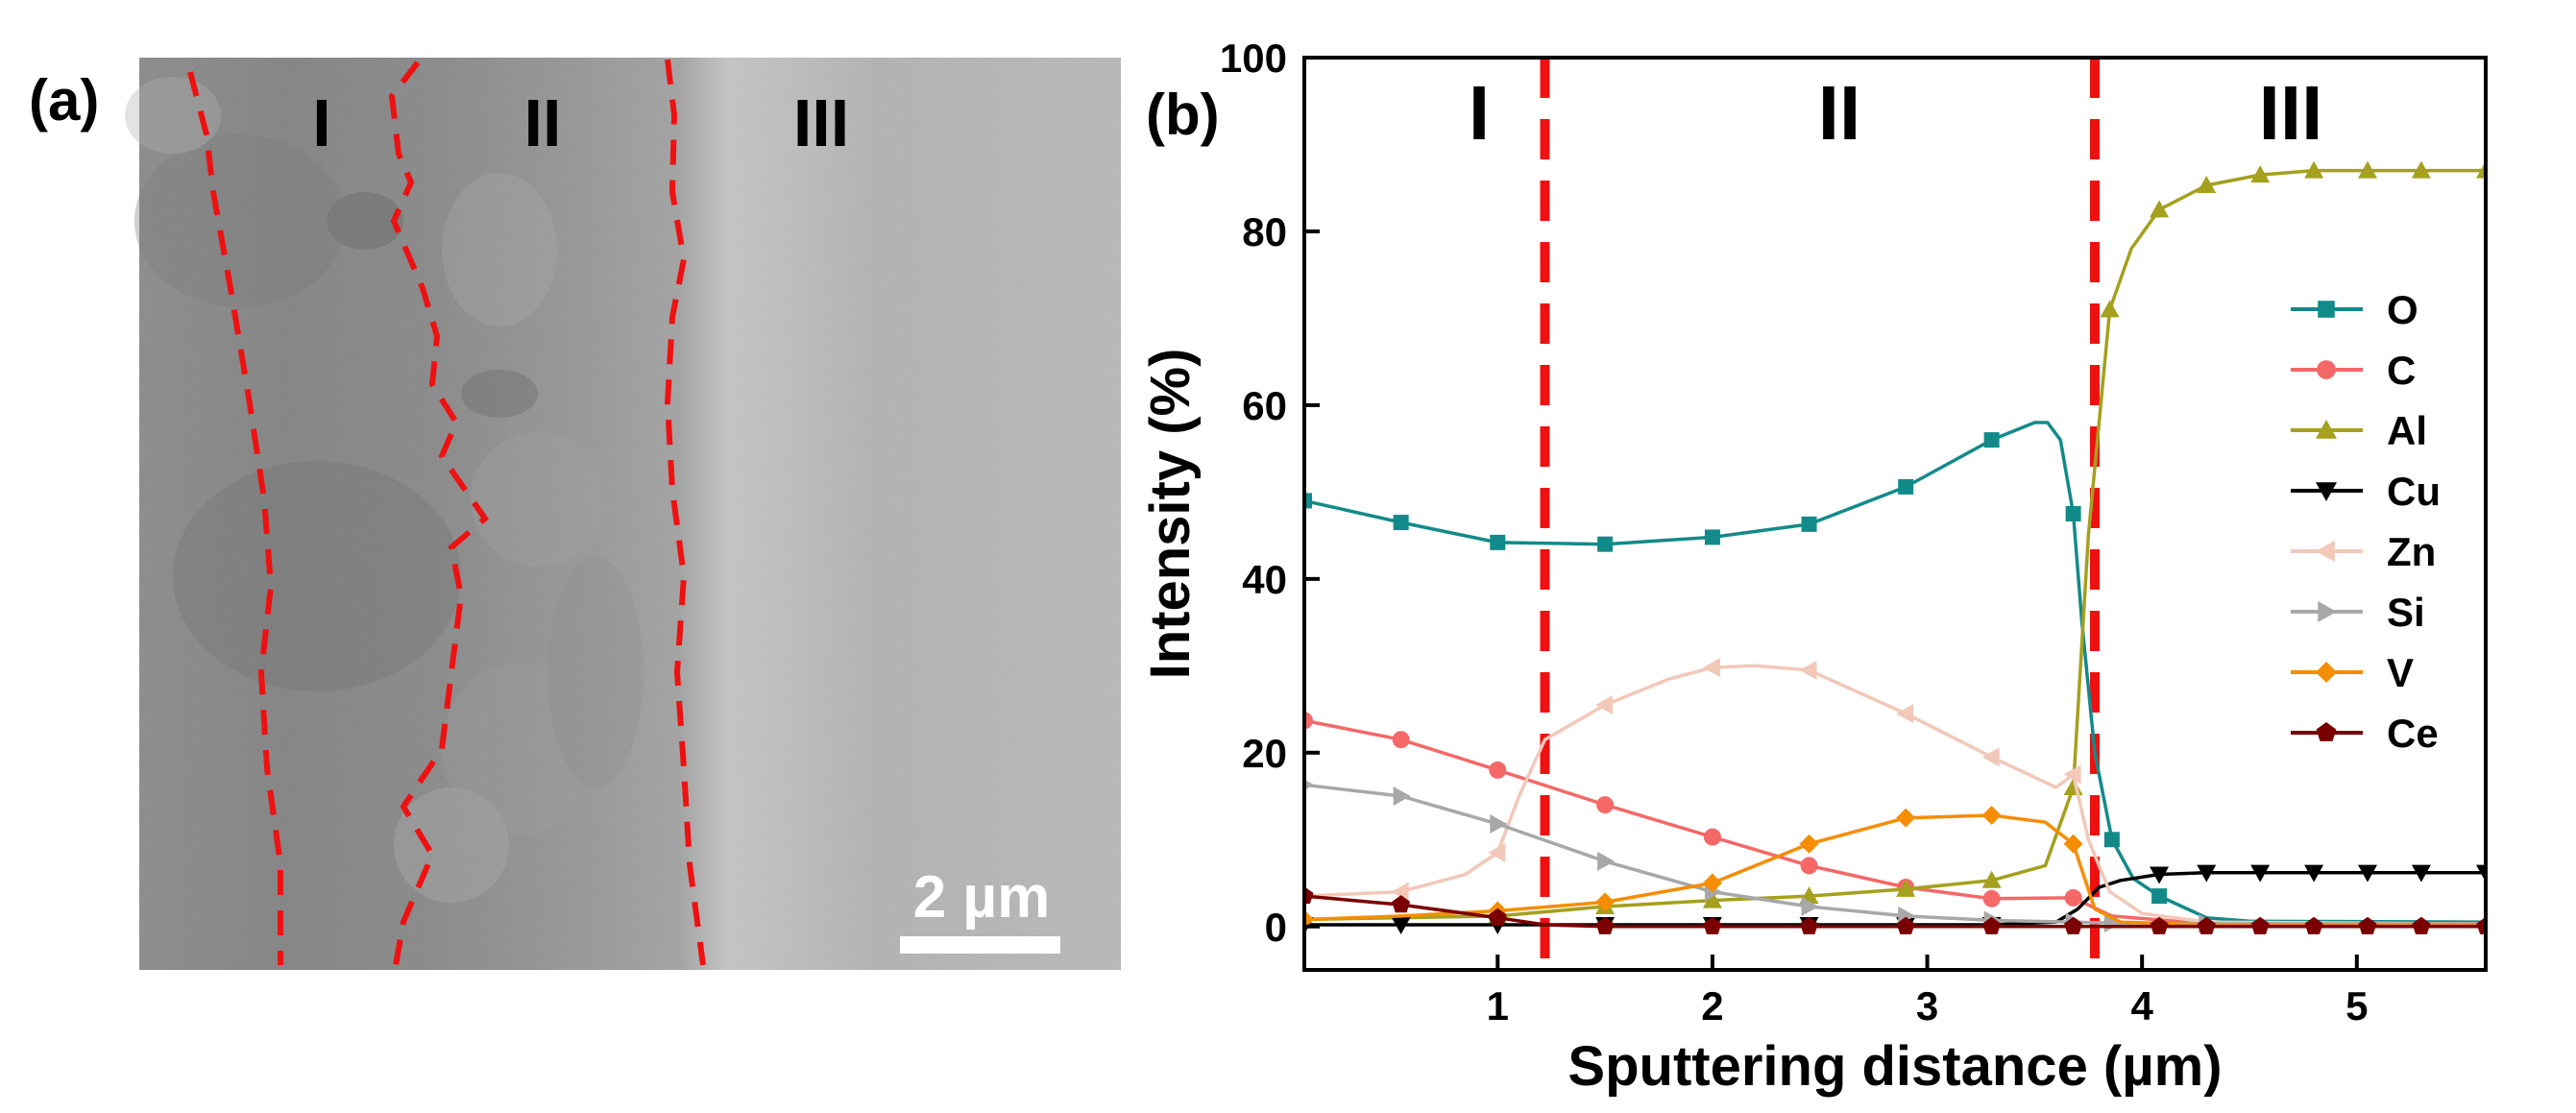 The height and width of the screenshot is (1113, 2576). Describe the element at coordinates (2401, 370) in the screenshot. I see `legend-label-c: C` at that location.